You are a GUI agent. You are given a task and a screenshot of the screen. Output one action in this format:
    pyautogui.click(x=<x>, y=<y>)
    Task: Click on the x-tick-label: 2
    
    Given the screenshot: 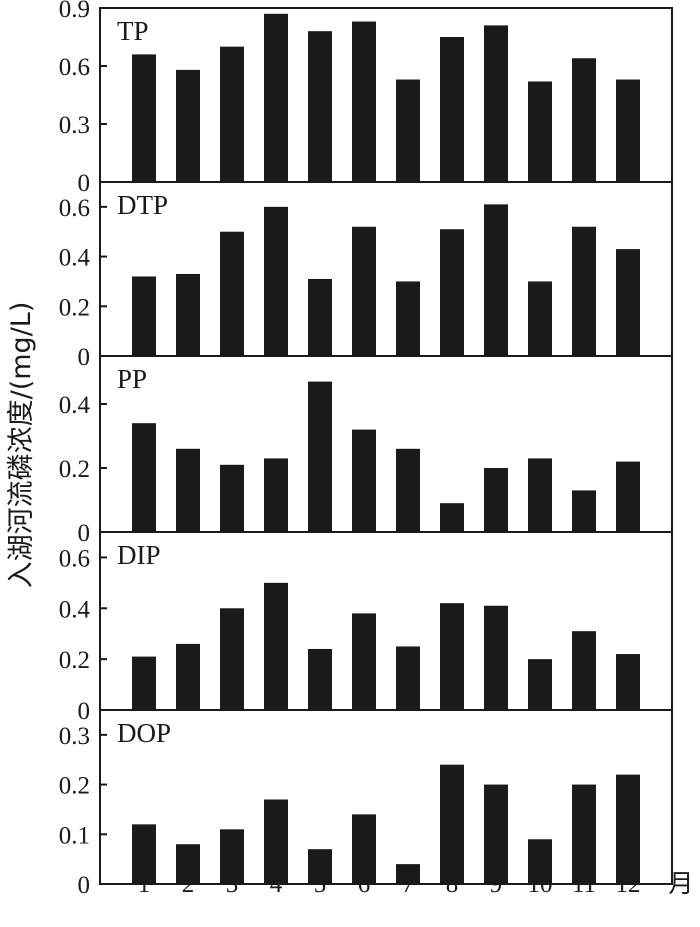 What is the action you would take?
    pyautogui.click(x=188, y=884)
    